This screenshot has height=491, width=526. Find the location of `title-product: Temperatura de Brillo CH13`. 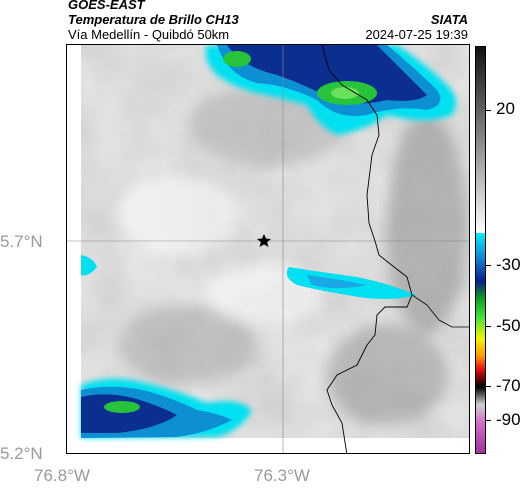

title-product: Temperatura de Brillo CH13 is located at coordinates (153, 19).